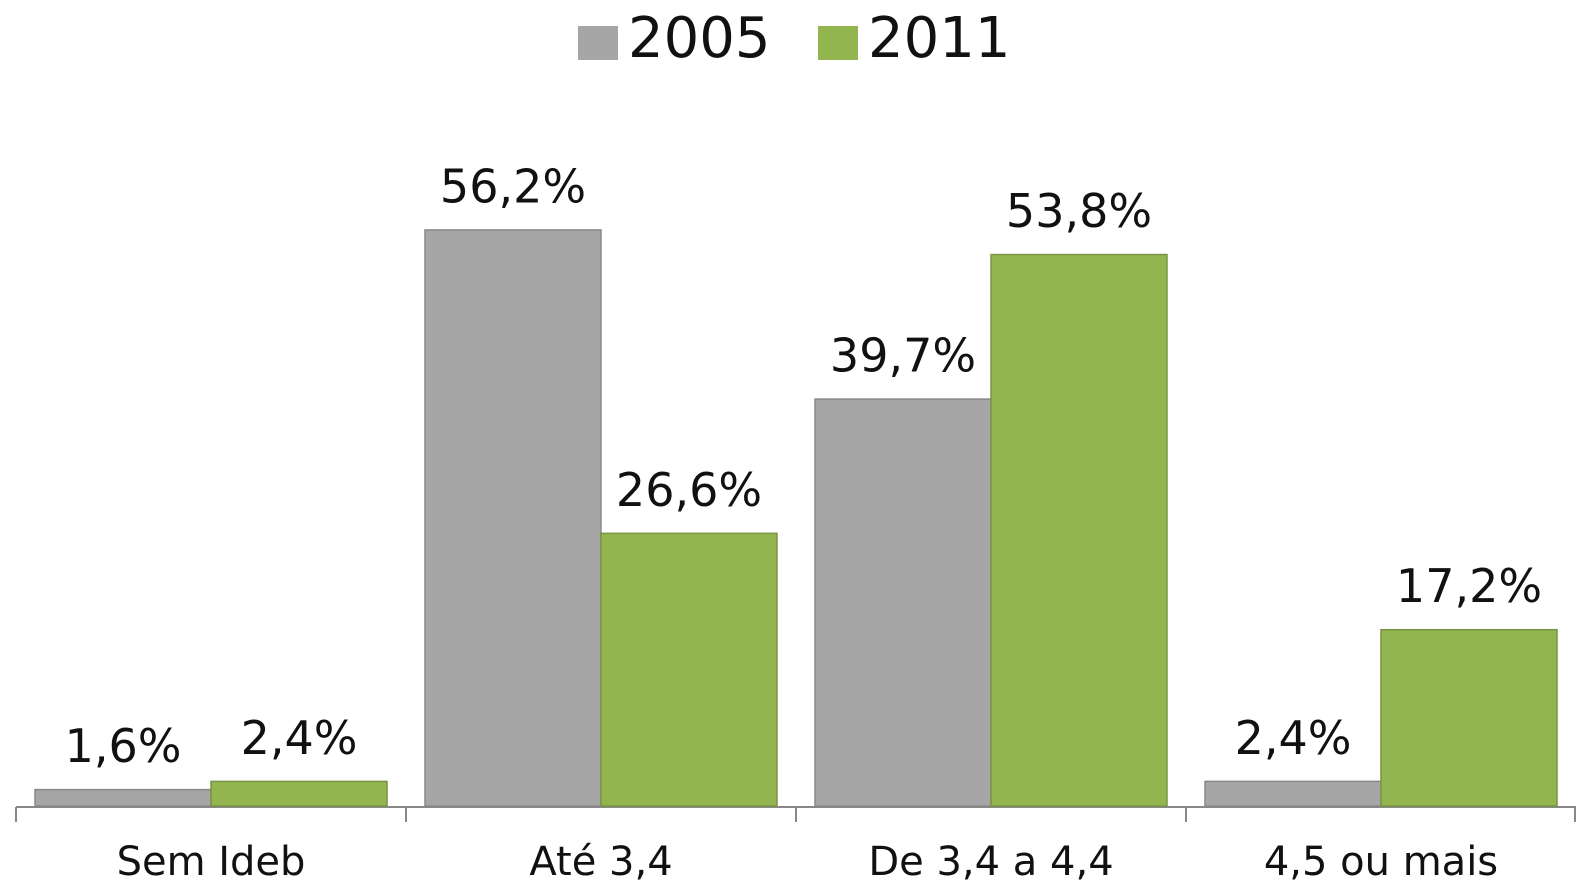  I want to click on x-tick-label: Até 3,4, so click(600, 862).